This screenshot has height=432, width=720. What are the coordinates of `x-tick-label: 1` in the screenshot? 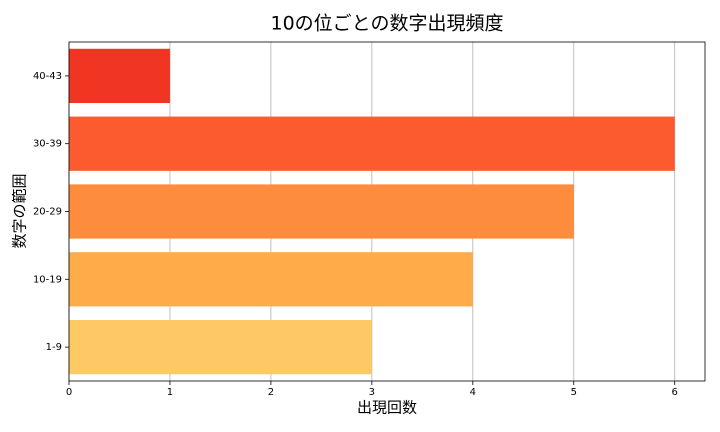 It's located at (170, 392).